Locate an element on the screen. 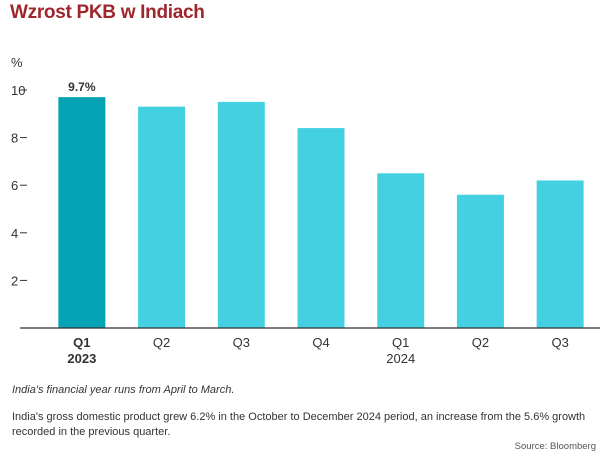  chart-title: Wzrost PKB w Indiach is located at coordinates (107, 12).